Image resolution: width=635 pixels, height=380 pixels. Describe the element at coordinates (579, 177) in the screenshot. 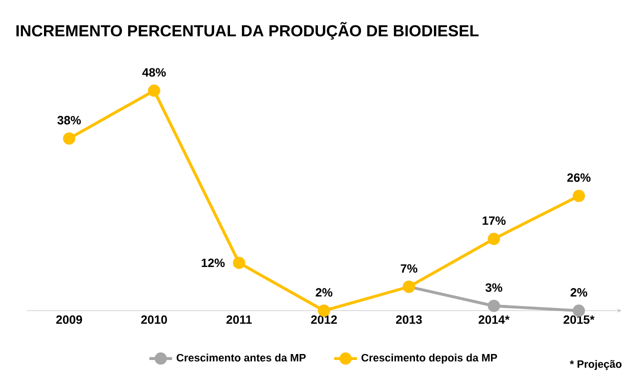

I see `data-label: 26%` at that location.